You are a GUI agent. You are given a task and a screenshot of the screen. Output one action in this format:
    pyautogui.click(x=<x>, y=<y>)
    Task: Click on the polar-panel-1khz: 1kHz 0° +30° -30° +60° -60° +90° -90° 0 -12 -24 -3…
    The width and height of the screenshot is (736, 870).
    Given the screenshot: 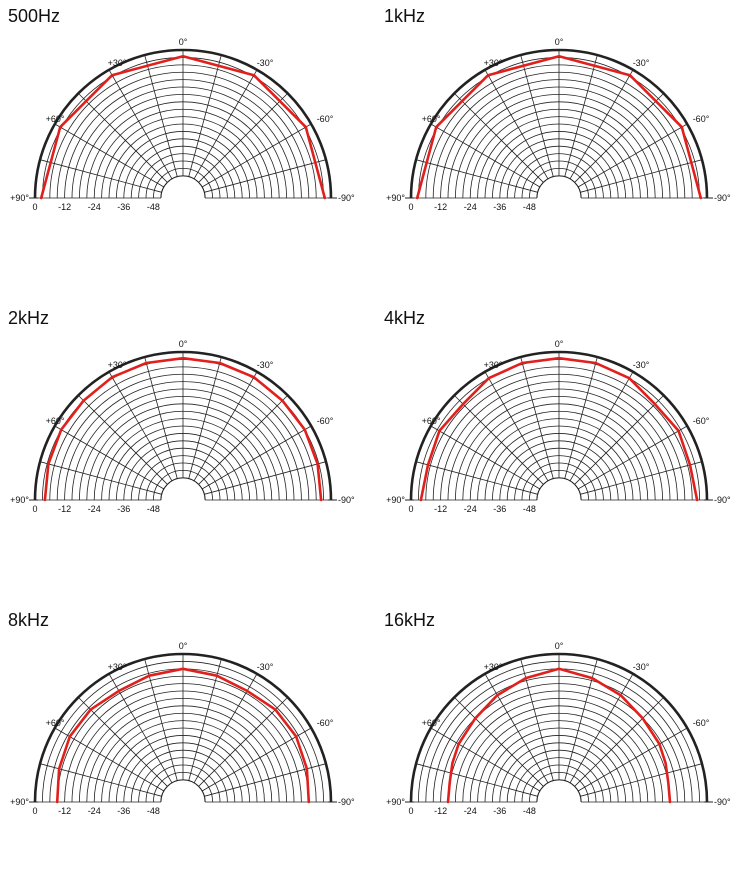 What is the action you would take?
    pyautogui.click(x=560, y=136)
    